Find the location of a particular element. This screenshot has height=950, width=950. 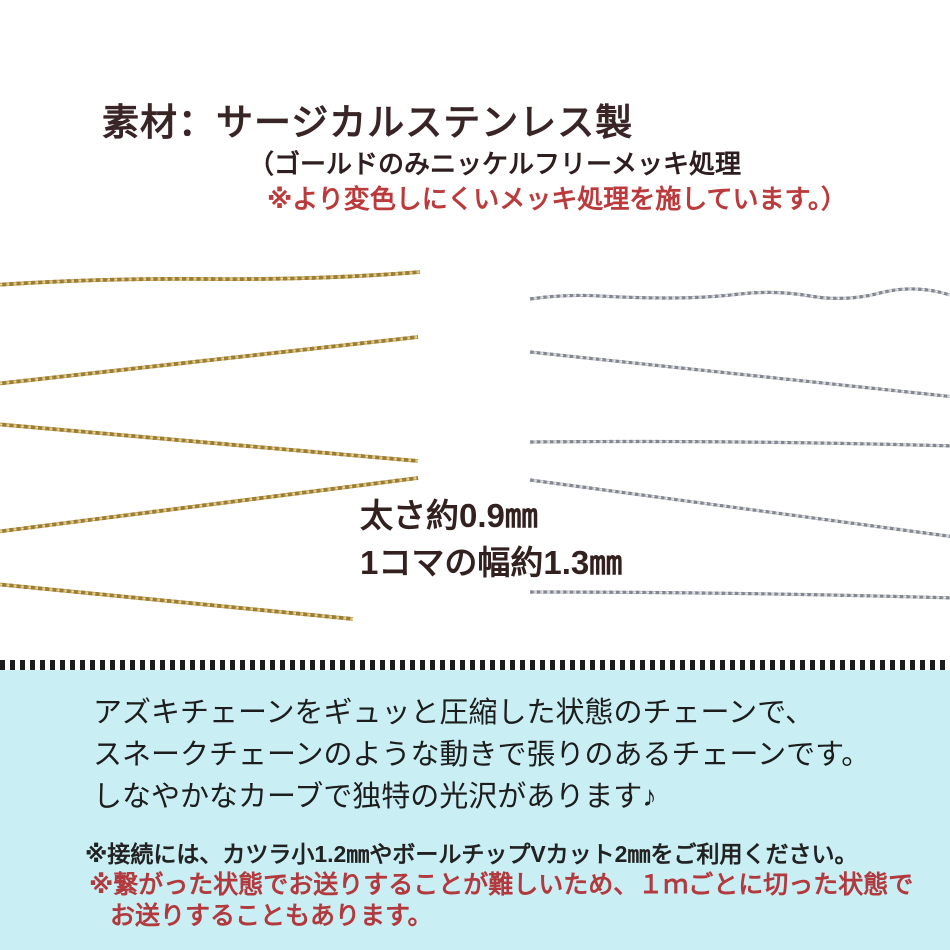

note-connection: ※接続には、カツラ小1.2㎜やボールチップVカット2㎜をご利用ください。 is located at coordinates (471, 854).